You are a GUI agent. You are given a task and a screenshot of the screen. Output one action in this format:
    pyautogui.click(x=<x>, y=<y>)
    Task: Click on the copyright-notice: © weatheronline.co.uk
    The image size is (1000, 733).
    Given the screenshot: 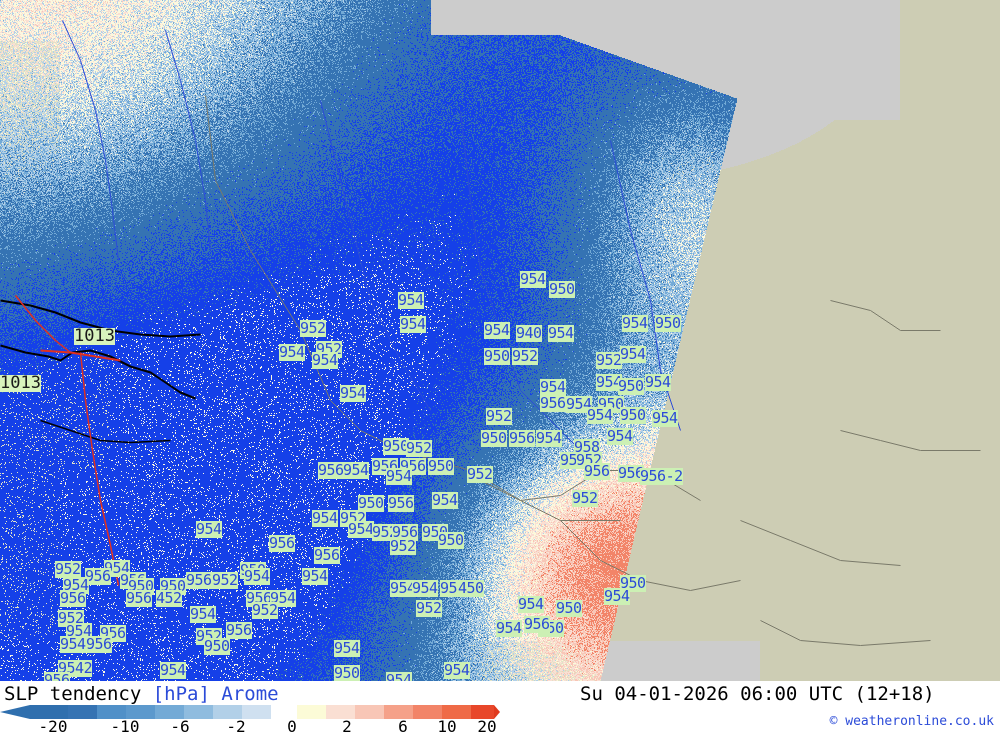 What is the action you would take?
    pyautogui.click(x=911, y=721)
    